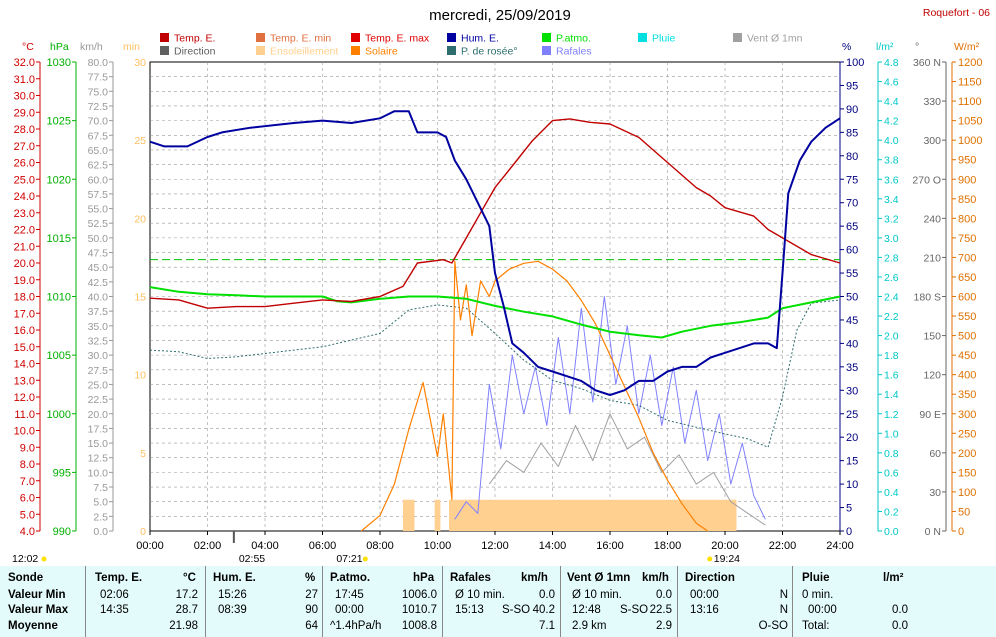  Describe the element at coordinates (100, 532) in the screenshot. I see `axis-wind-label: 0.0` at that location.